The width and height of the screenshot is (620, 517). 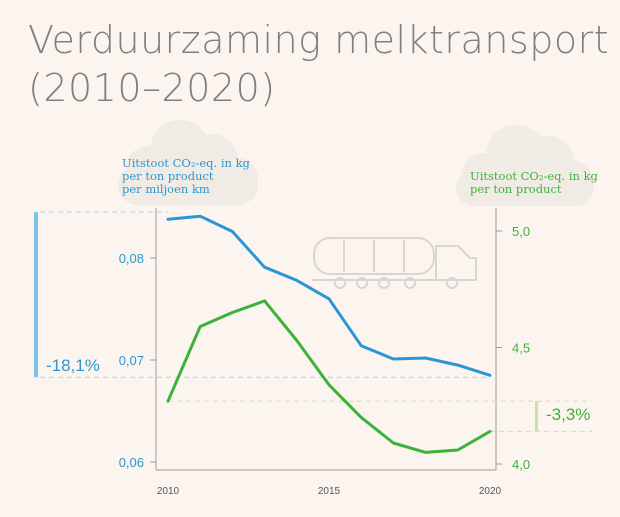 What do you see at coordinates (536, 416) in the screenshot?
I see `green-change-bar` at bounding box center [536, 416].